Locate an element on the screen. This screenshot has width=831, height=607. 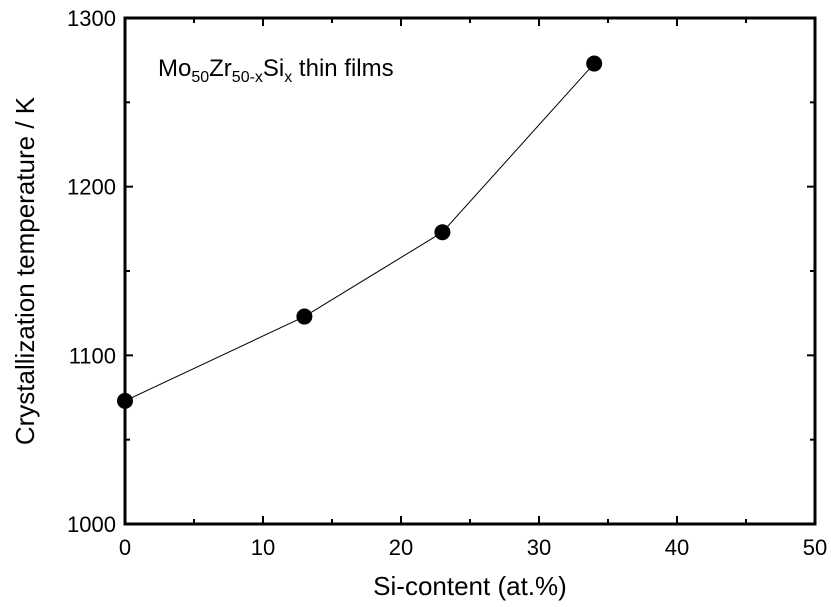
y-tick-label: 1300 is located at coordinates (91, 18).